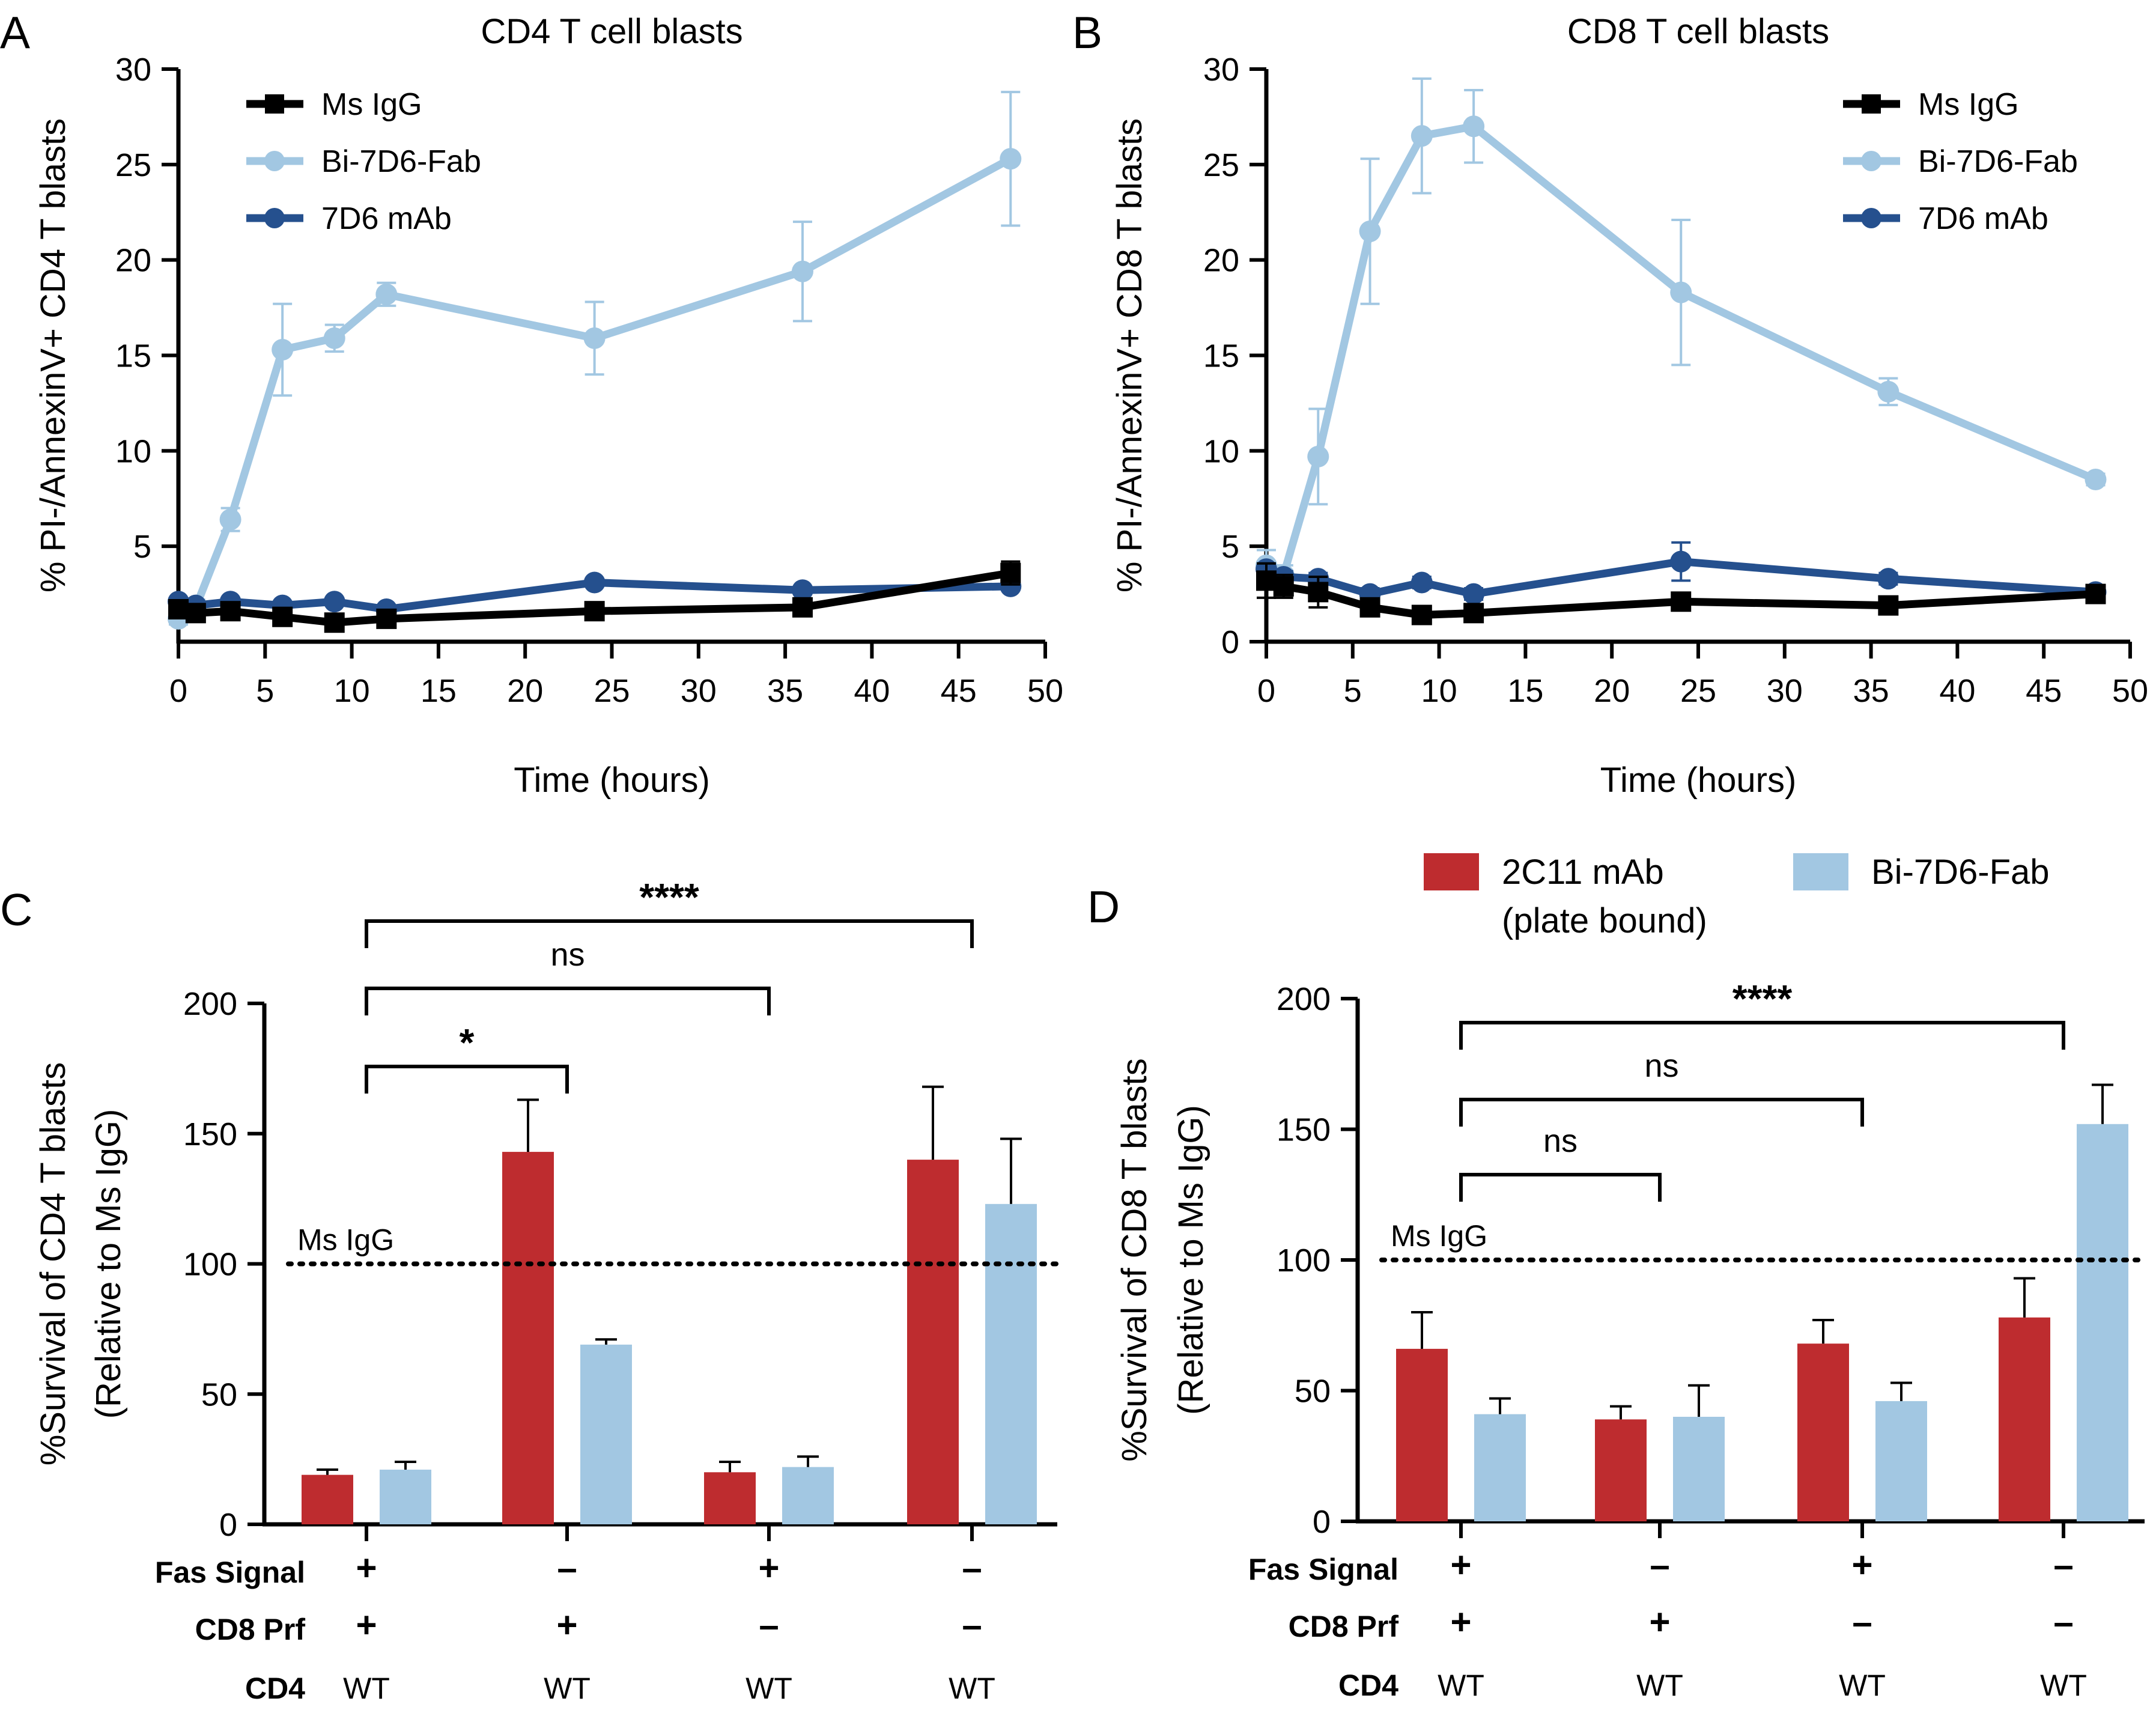  I want to click on legend-swatch, so click(1451, 871).